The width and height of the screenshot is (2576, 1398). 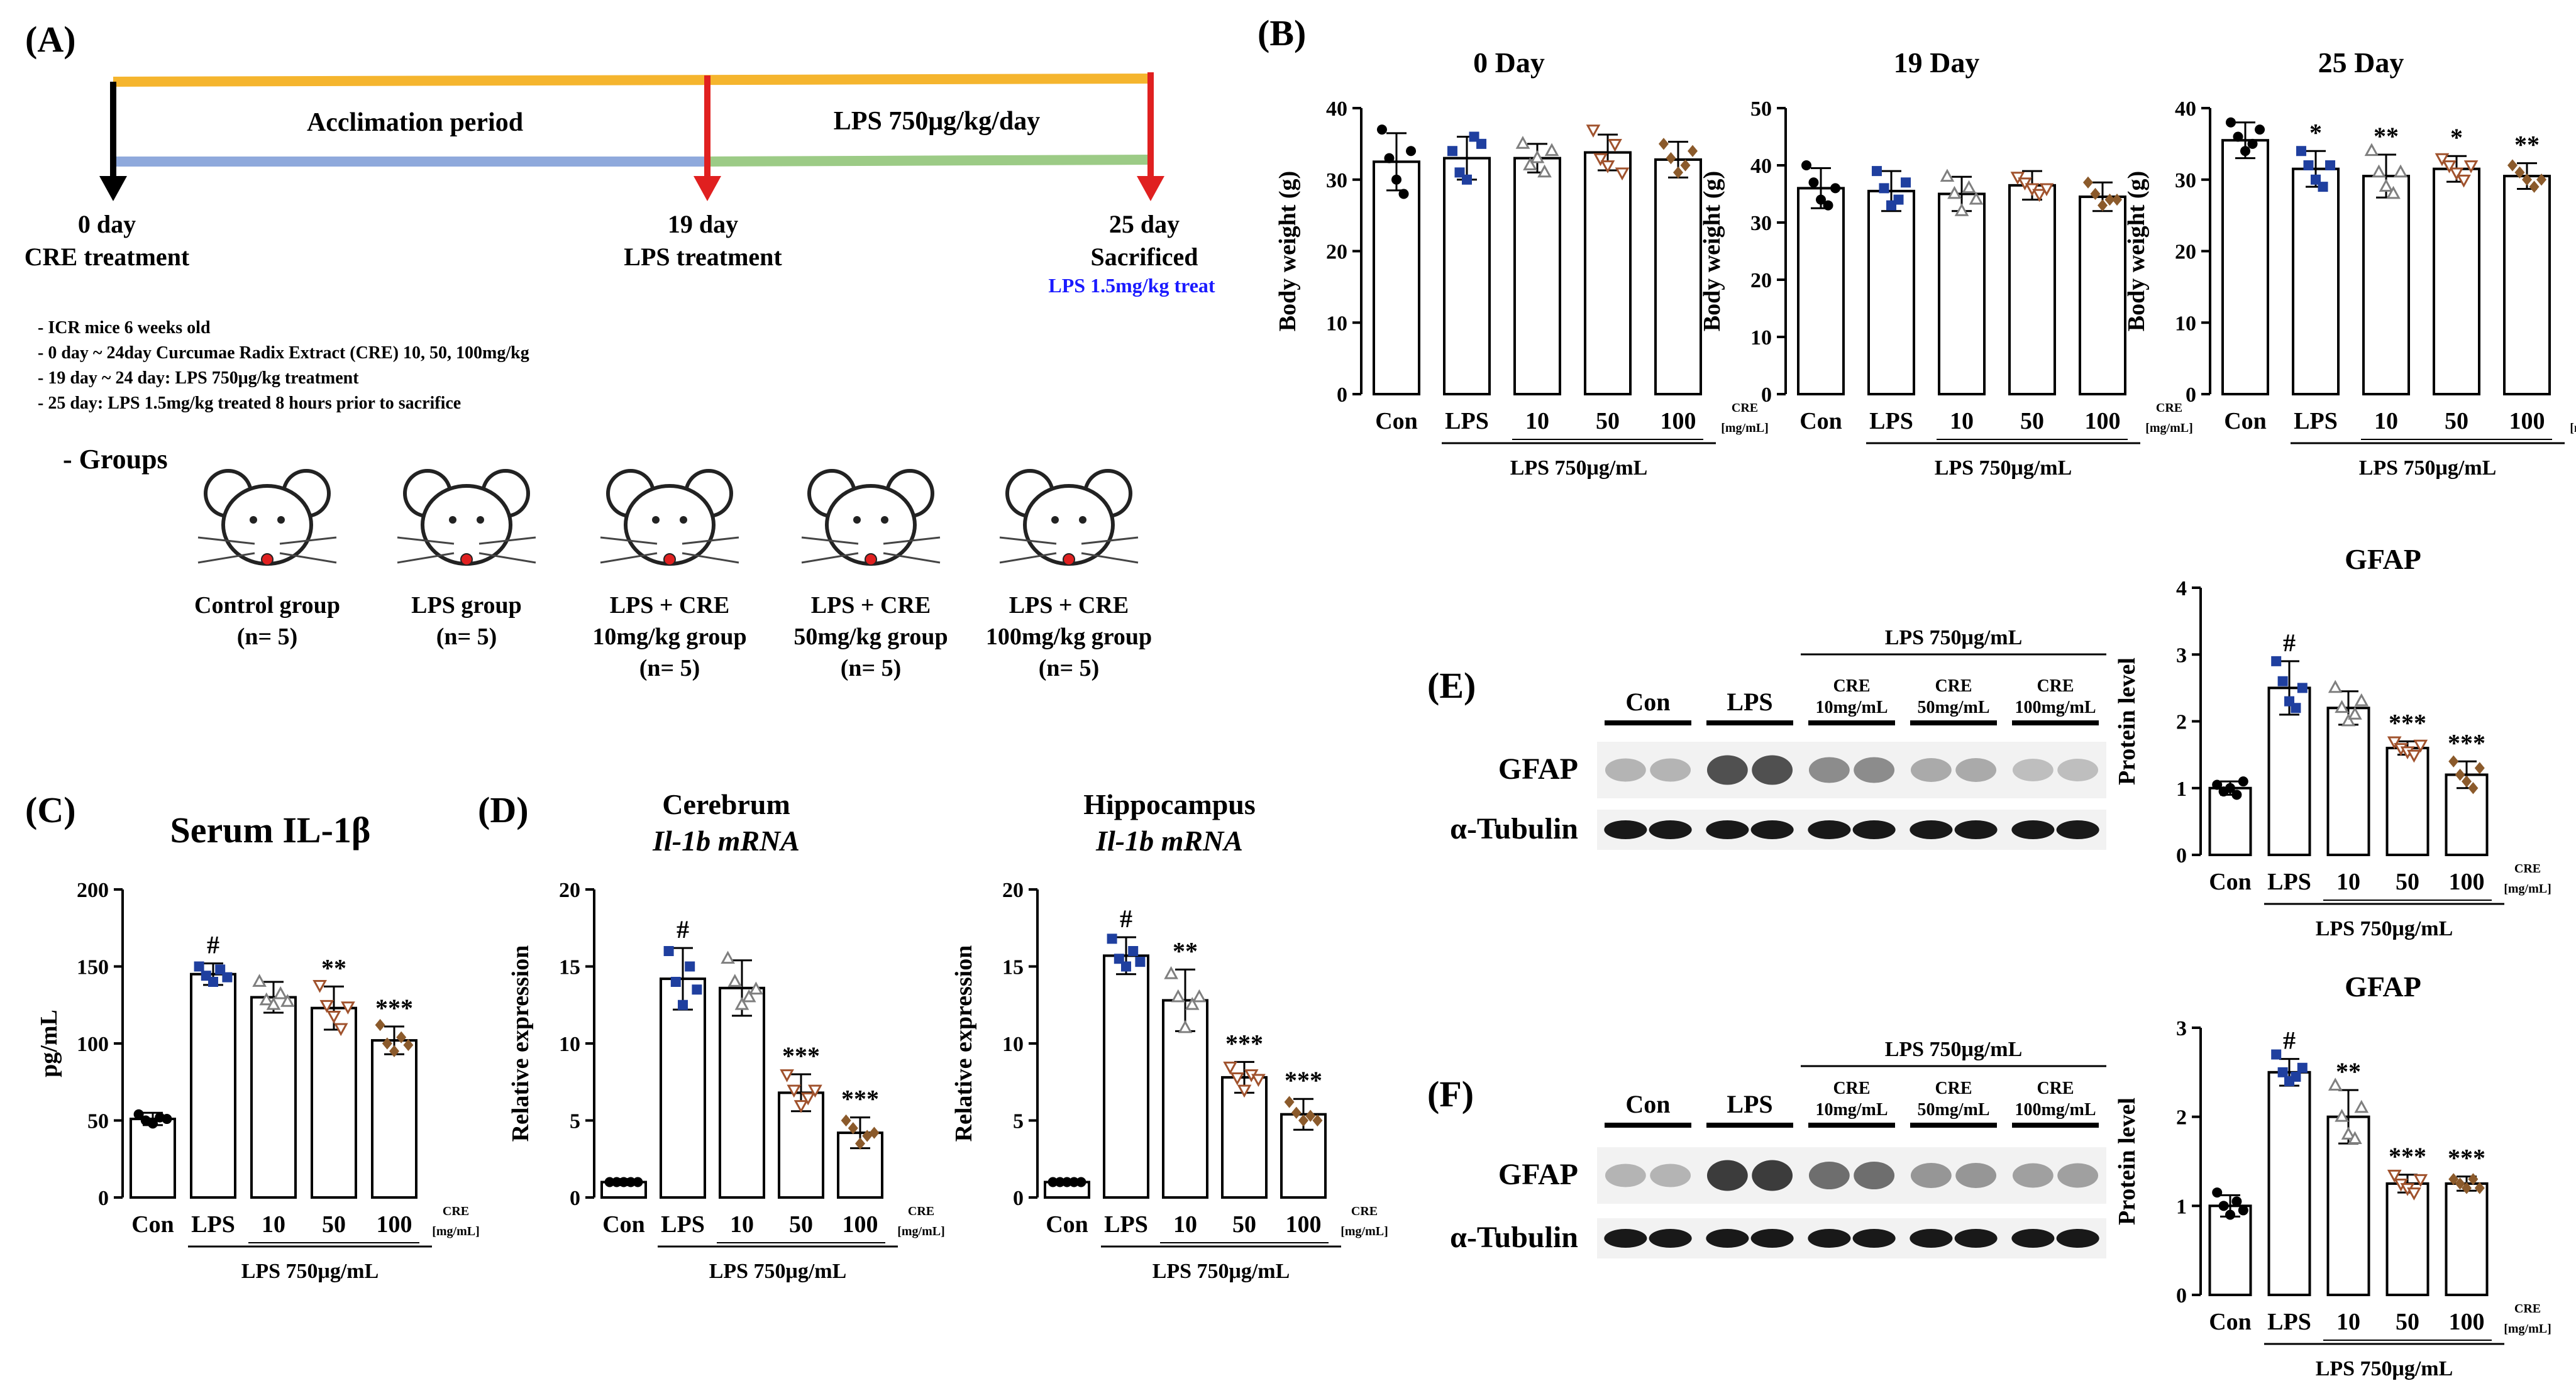 What do you see at coordinates (1745, 428) in the screenshot?
I see `cre-unit-label: [mg/mL]` at bounding box center [1745, 428].